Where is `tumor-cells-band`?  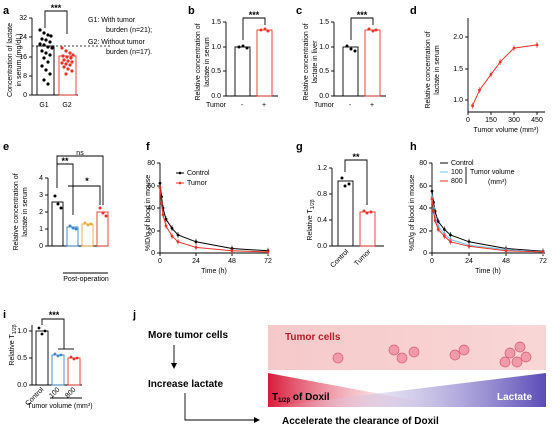
tumor-cells-band is located at coordinates (407, 347).